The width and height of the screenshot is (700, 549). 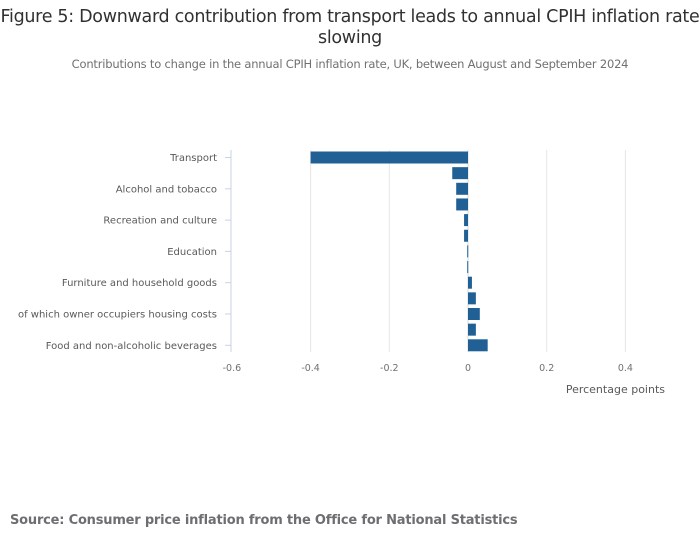 I want to click on x-tick-label: 0, so click(x=468, y=368).